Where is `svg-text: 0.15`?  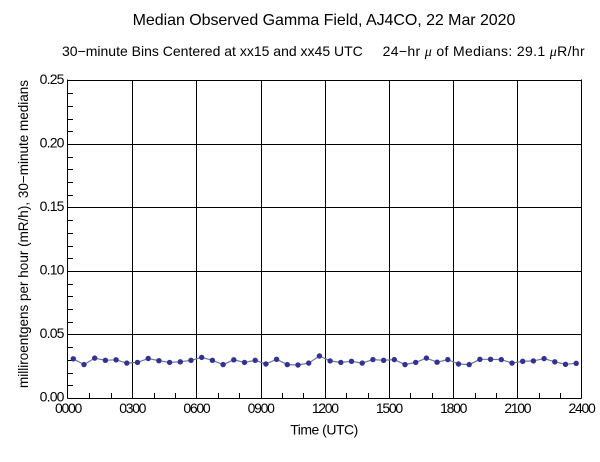
svg-text: 0.15 is located at coordinates (52, 206).